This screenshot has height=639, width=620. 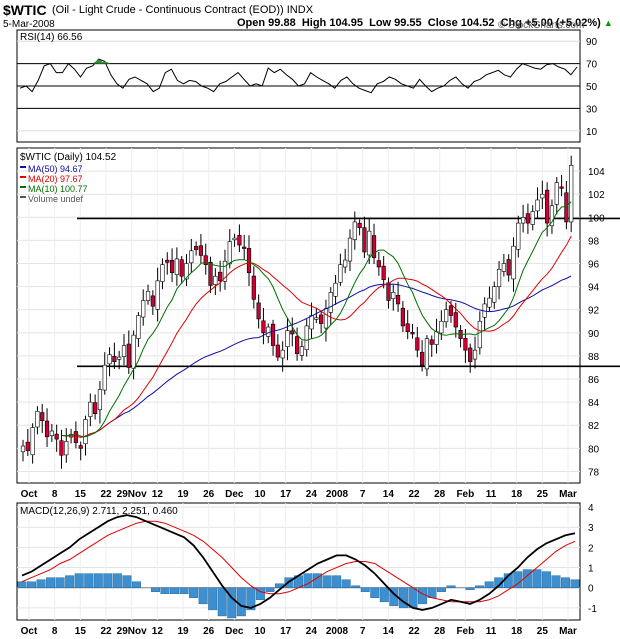 What do you see at coordinates (298, 76) in the screenshot?
I see `rsi-line` at bounding box center [298, 76].